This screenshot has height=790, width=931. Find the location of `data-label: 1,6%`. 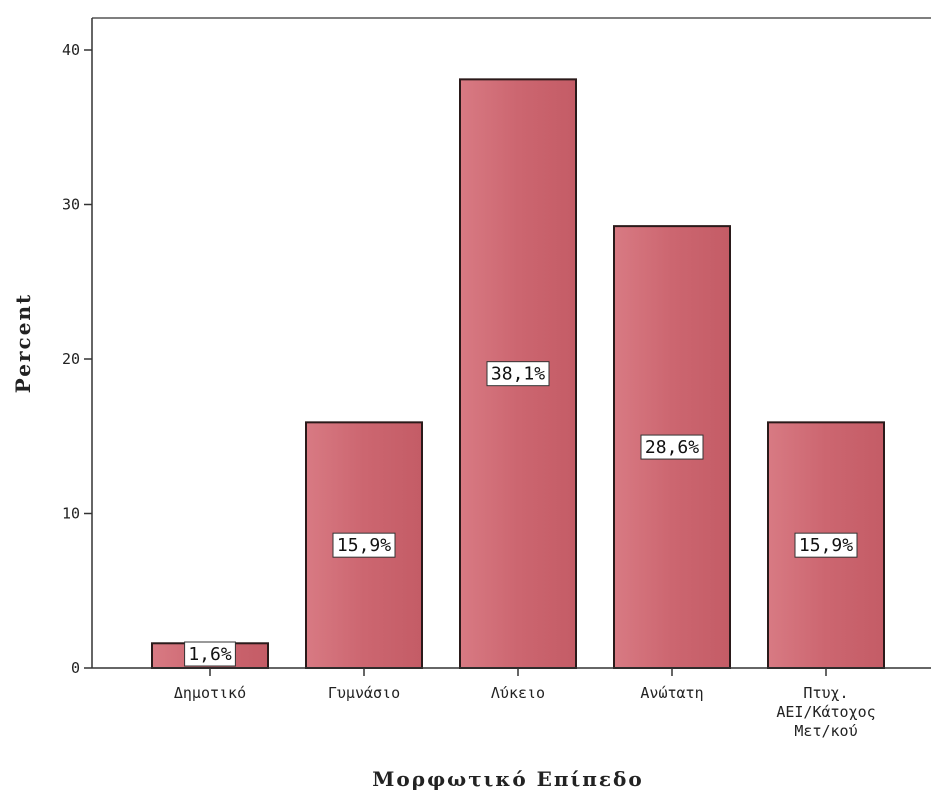

data-label: 1,6% is located at coordinates (210, 654).